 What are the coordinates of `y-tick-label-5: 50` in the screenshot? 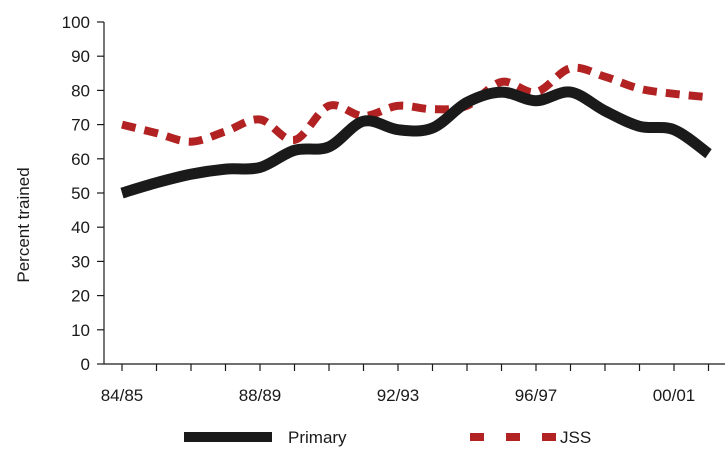 It's located at (80, 193).